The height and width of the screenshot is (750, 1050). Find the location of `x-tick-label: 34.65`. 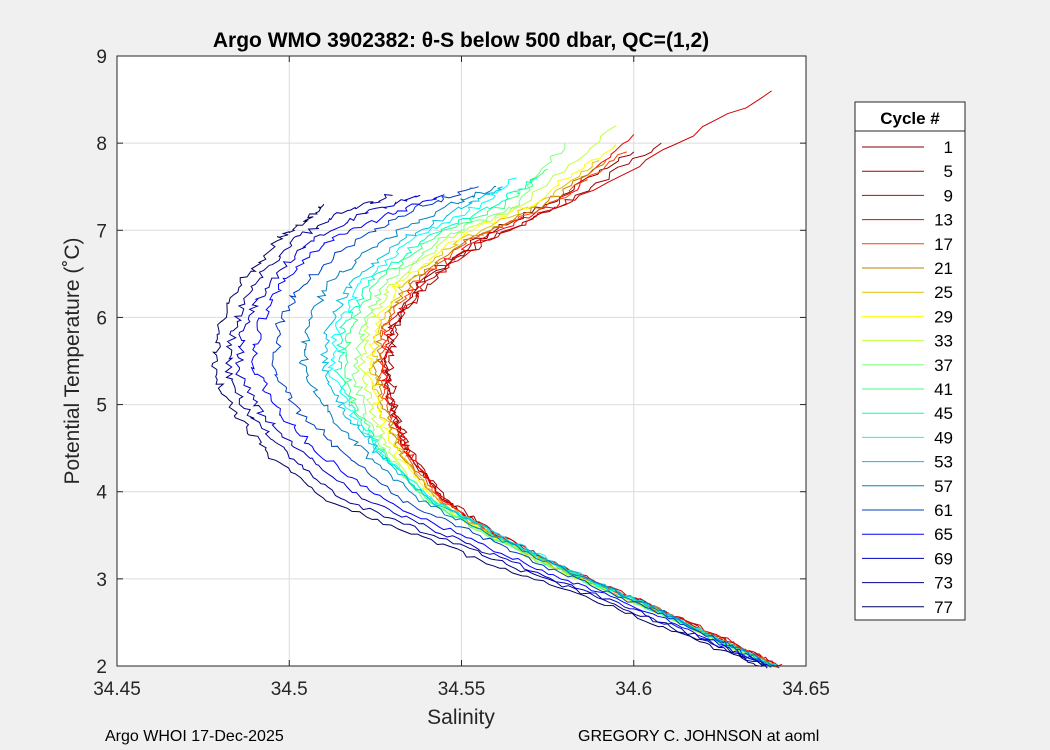

x-tick-label: 34.65 is located at coordinates (806, 689).